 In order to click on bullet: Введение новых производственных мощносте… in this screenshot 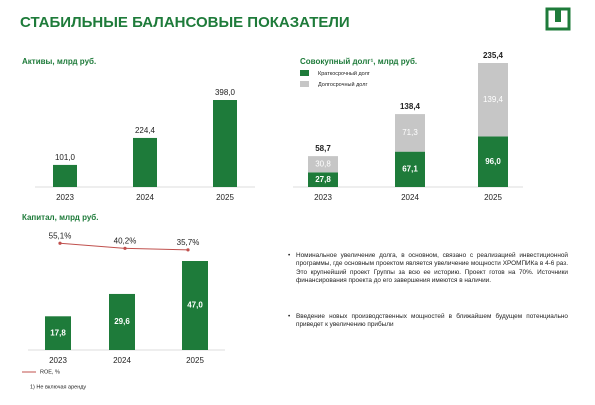, I will do `click(428, 321)`.